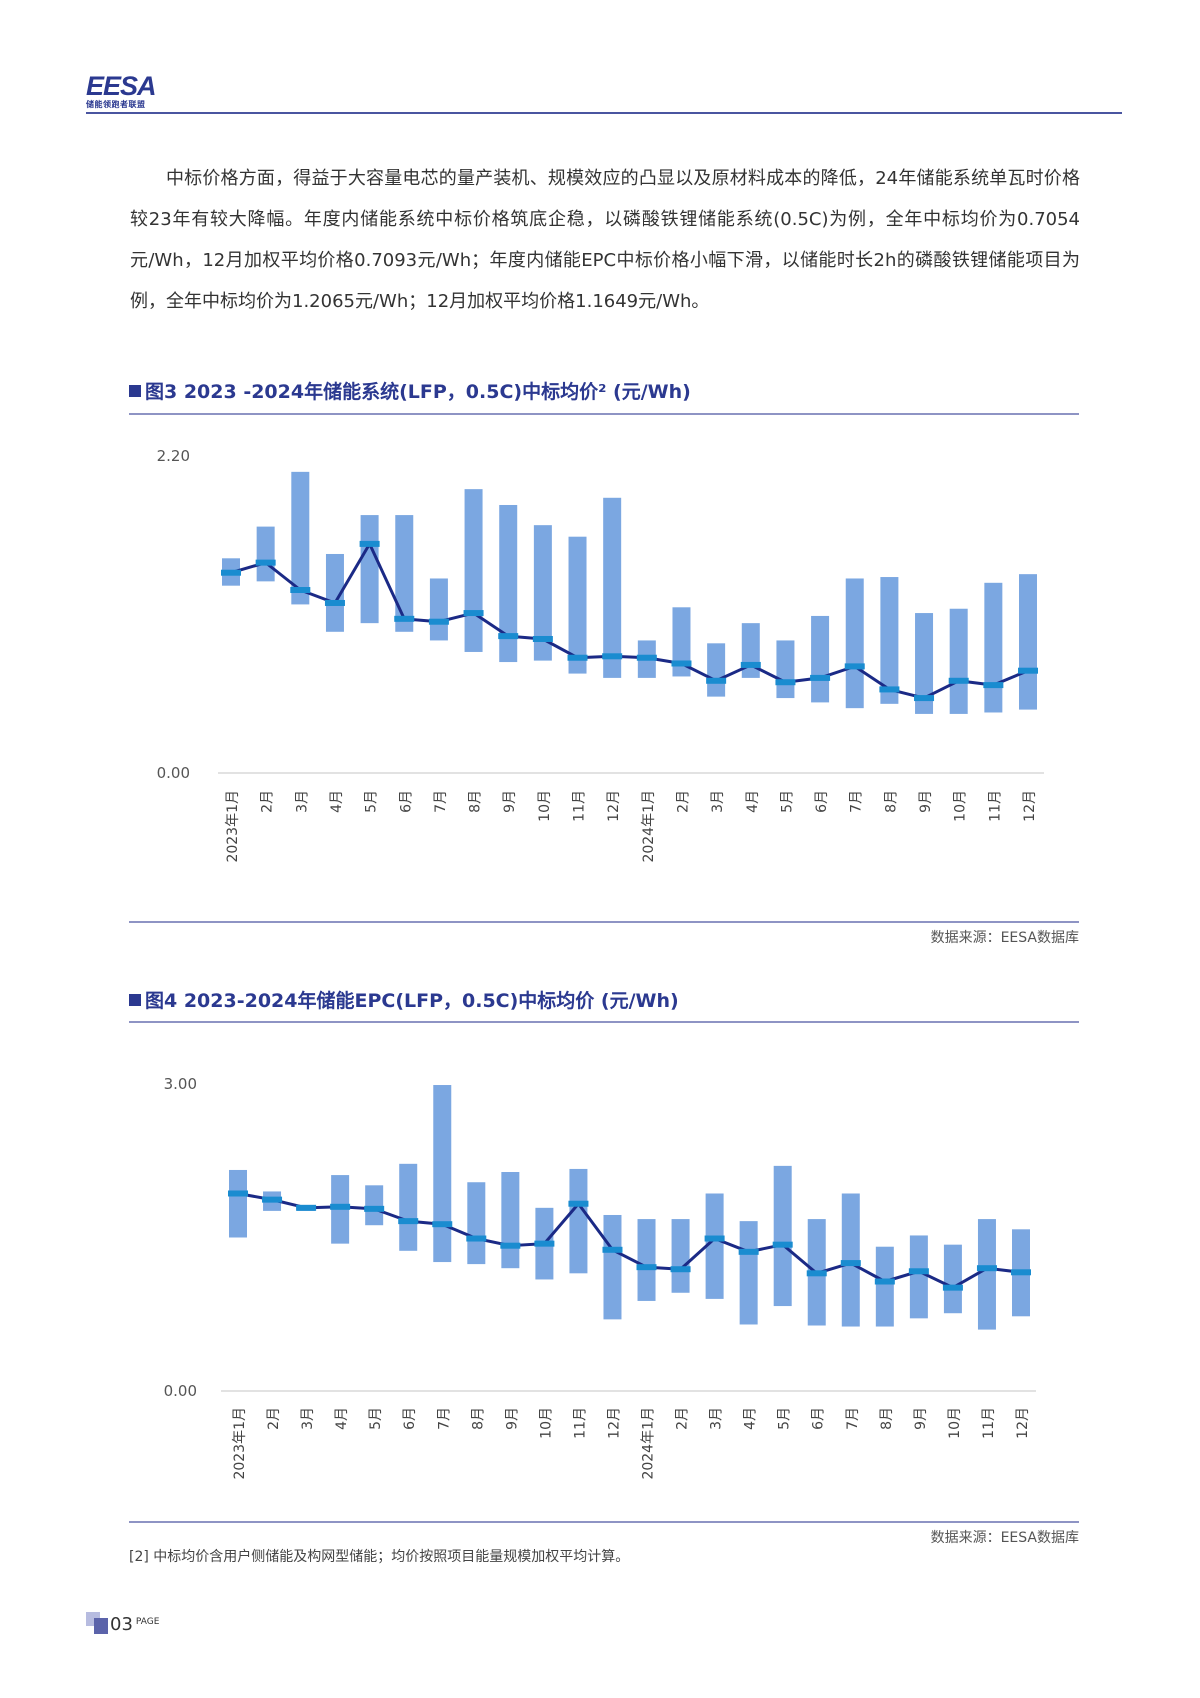 Image resolution: width=1200 pixels, height=1698 pixels. What do you see at coordinates (180, 1084) in the screenshot?
I see `y-tick-label: 3.00` at bounding box center [180, 1084].